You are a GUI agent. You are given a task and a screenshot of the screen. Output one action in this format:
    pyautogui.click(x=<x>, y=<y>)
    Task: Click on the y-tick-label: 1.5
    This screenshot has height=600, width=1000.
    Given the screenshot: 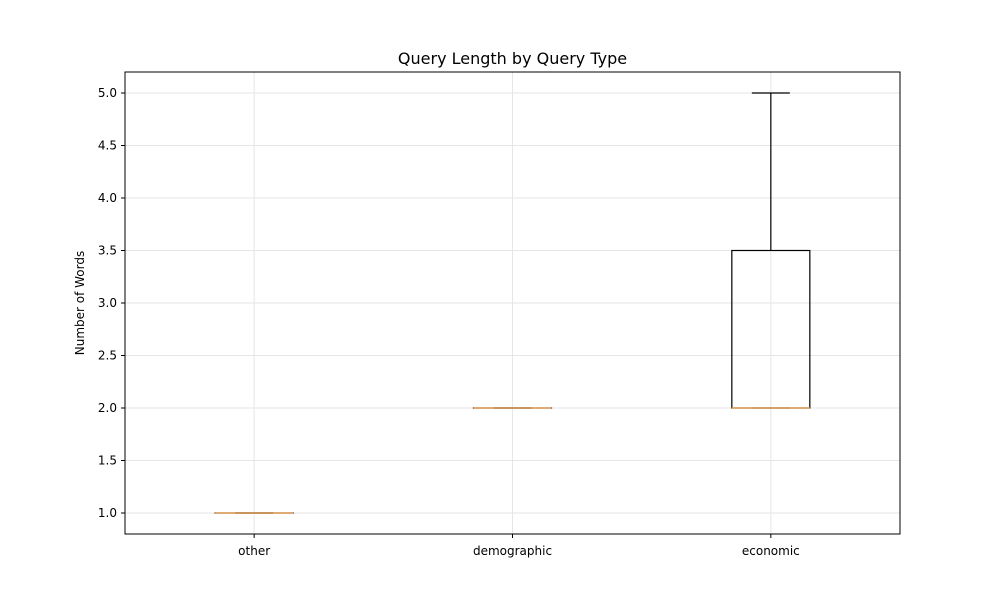 What is the action you would take?
    pyautogui.click(x=107, y=461)
    